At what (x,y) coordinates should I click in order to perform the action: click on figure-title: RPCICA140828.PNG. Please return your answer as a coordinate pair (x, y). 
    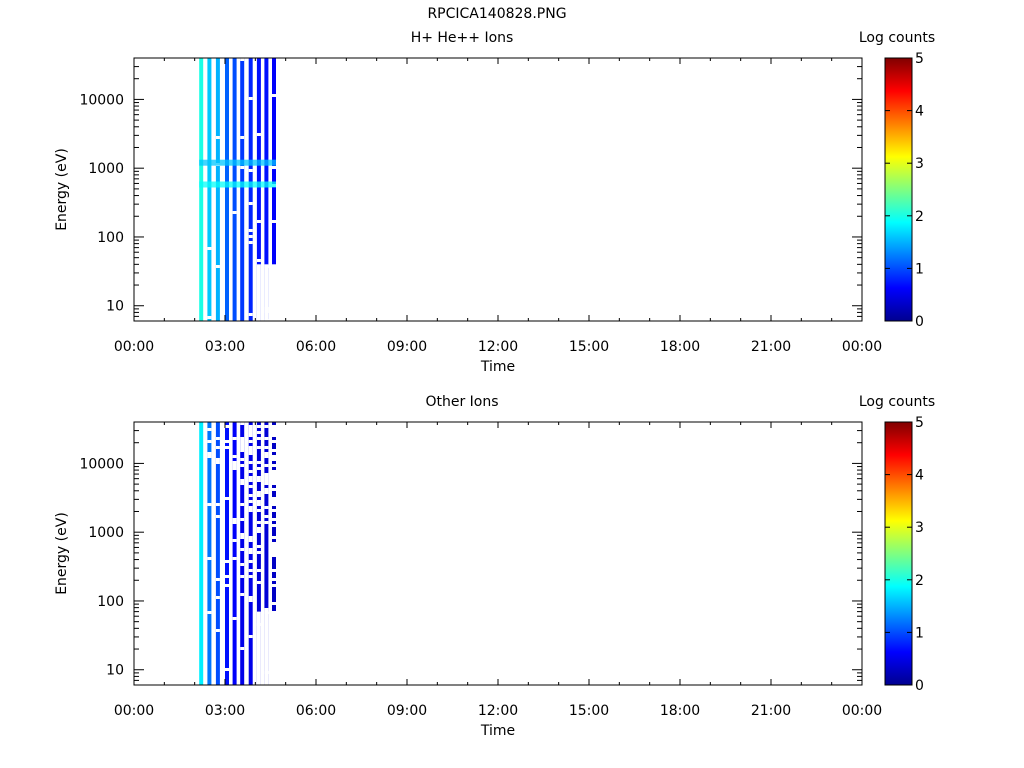
    Looking at the image, I should click on (496, 14).